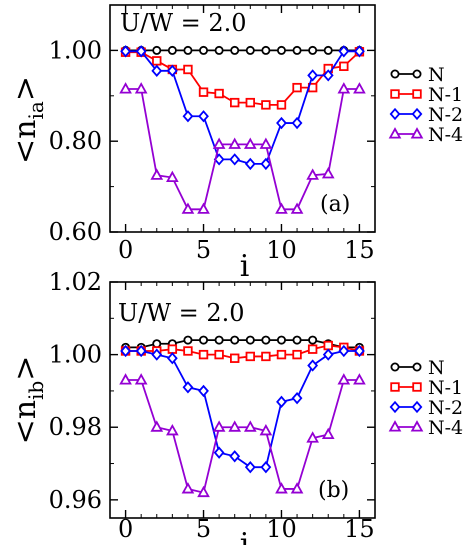 The image size is (474, 545). Describe the element at coordinates (219, 50) in the screenshot. I see `marker-0-6-circle` at that location.